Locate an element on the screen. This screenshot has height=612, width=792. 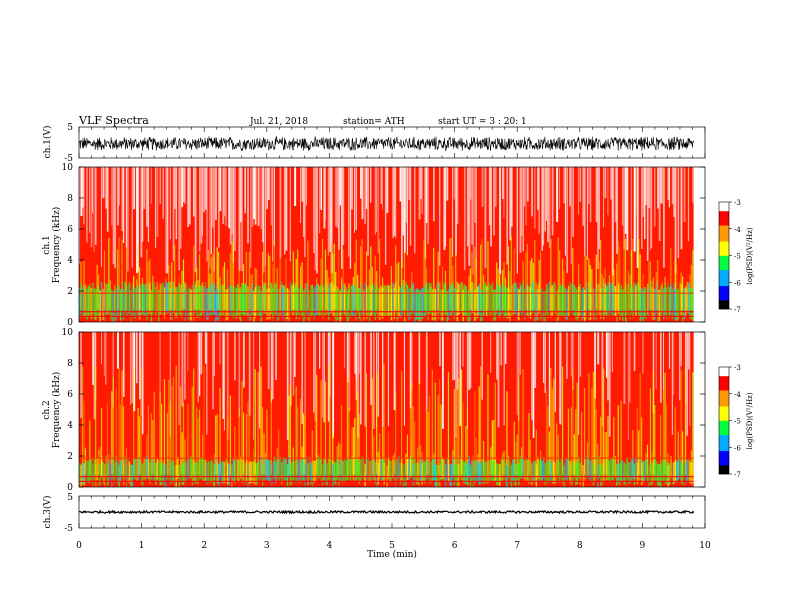
ytick-label: 0 is located at coordinates (70, 323).